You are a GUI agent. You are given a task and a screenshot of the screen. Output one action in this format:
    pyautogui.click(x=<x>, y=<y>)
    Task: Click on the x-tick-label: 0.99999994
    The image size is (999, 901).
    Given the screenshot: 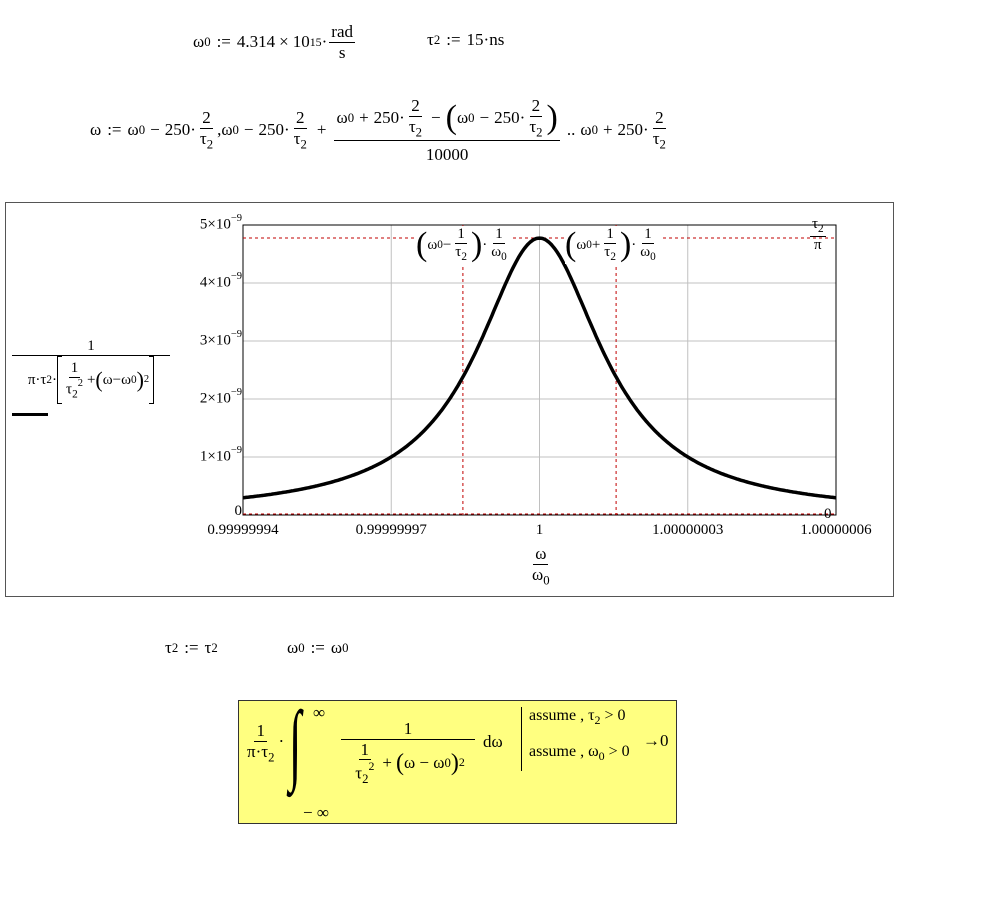 What is the action you would take?
    pyautogui.click(x=243, y=530)
    